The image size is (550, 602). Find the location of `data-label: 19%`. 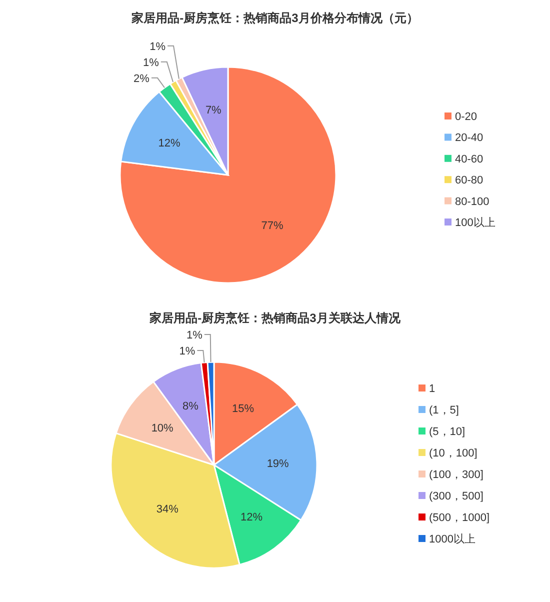

data-label: 19% is located at coordinates (278, 464).